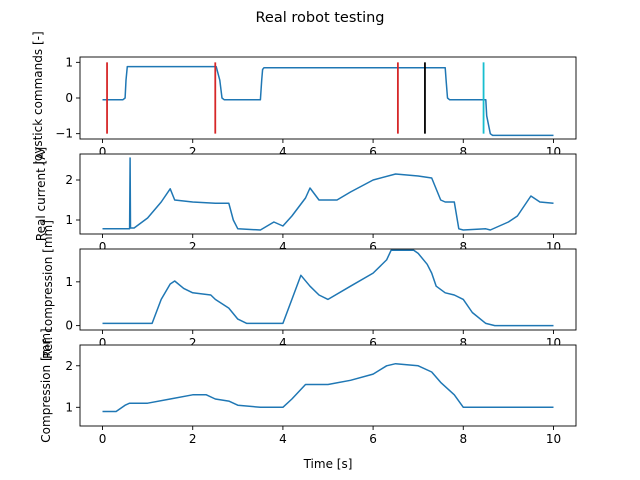 This screenshot has width=640, height=480. Describe the element at coordinates (328, 464) in the screenshot. I see `x-axis-label: Time [s]` at that location.